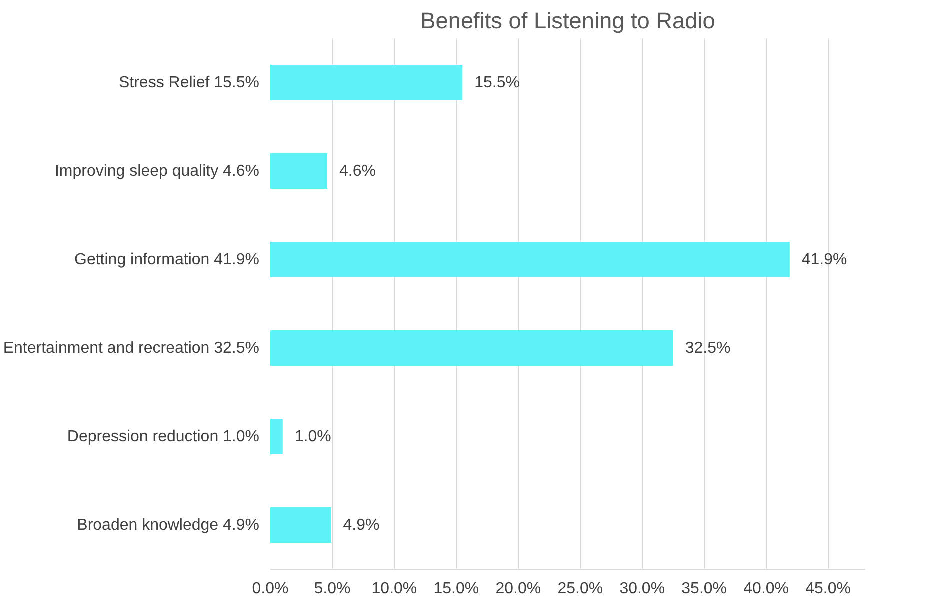 This screenshot has width=947, height=610. What do you see at coordinates (358, 171) in the screenshot?
I see `data-label: 4.6%` at bounding box center [358, 171].